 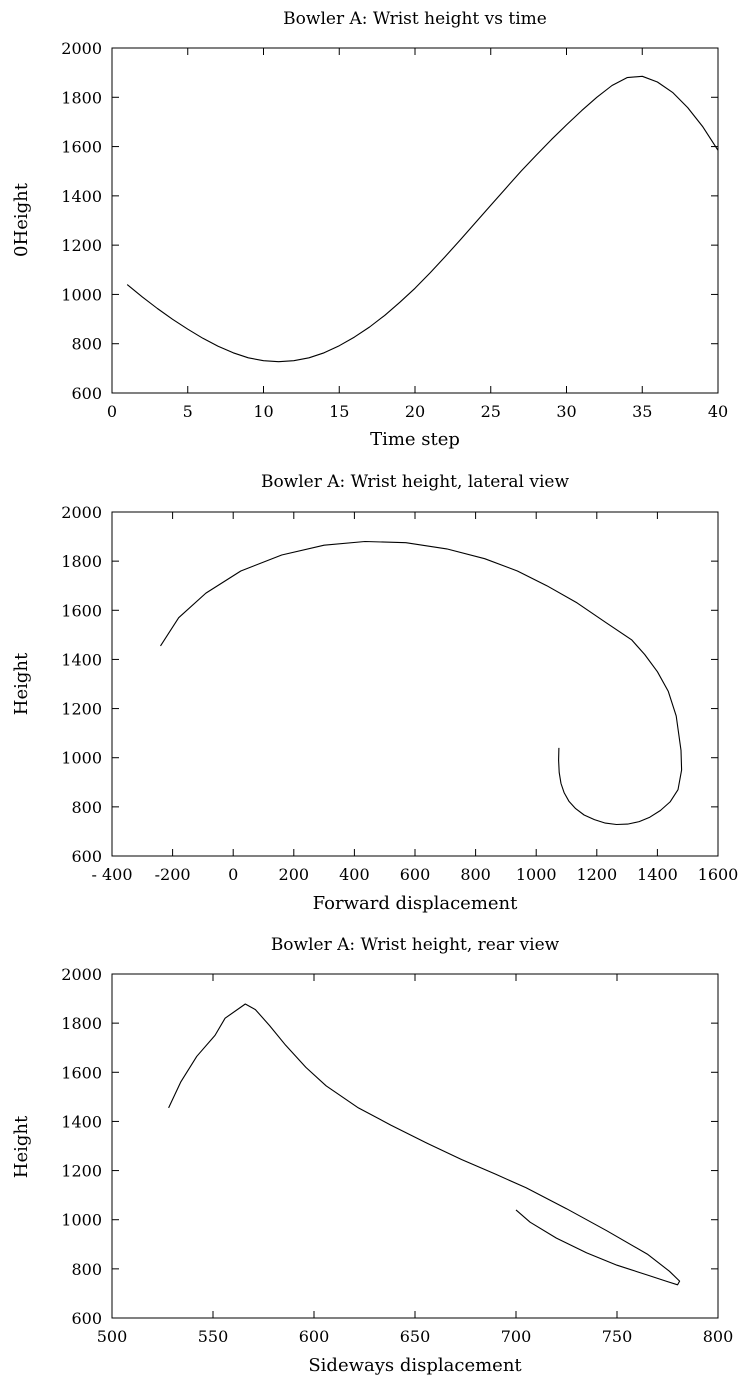 I want to click on chart-title: Bowler A: Wrist height, lateral view, so click(x=415, y=482).